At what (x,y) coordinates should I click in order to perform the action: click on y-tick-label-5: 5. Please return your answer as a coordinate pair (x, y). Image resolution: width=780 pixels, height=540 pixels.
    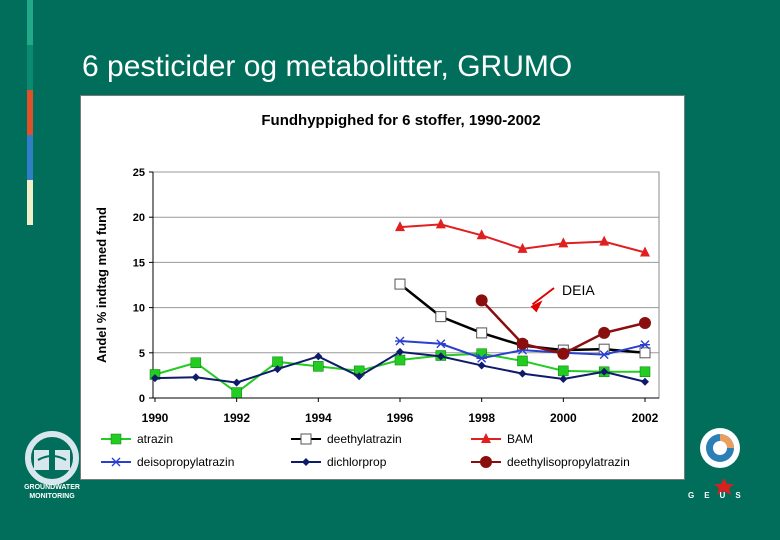
    Looking at the image, I should click on (142, 354).